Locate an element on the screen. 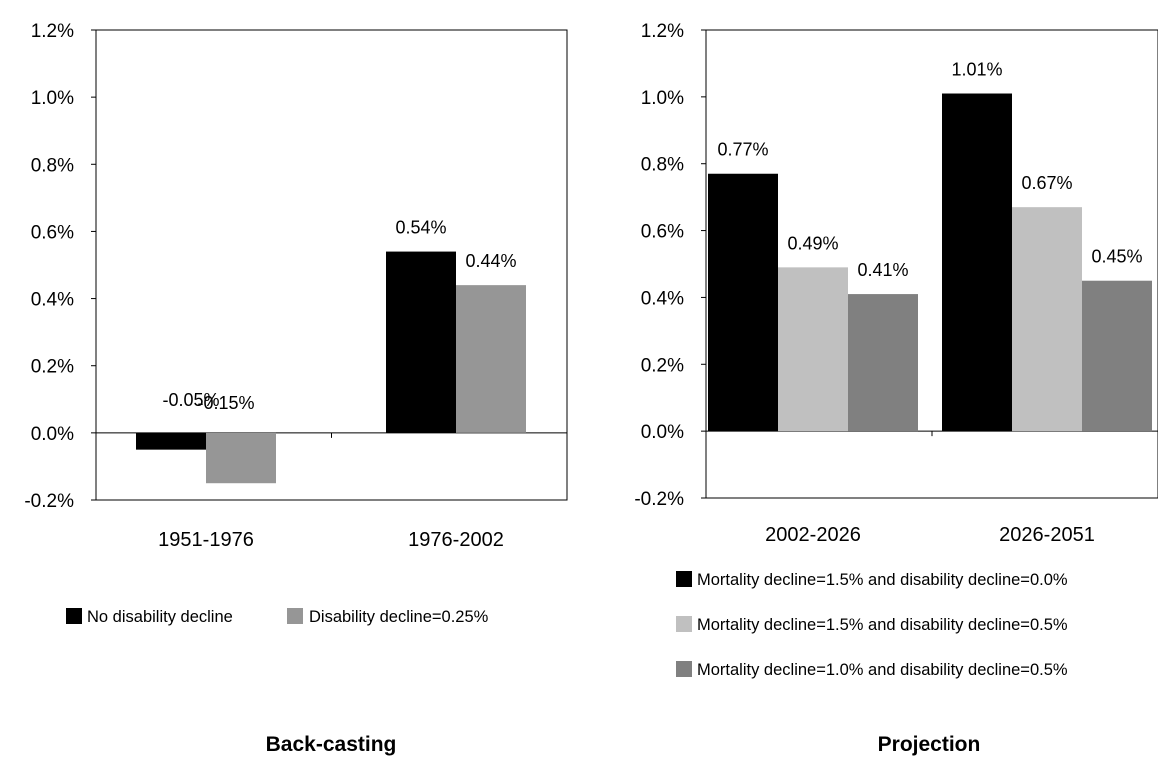 Image resolution: width=1158 pixels, height=766 pixels. data-label: 0.44% is located at coordinates (490, 261).